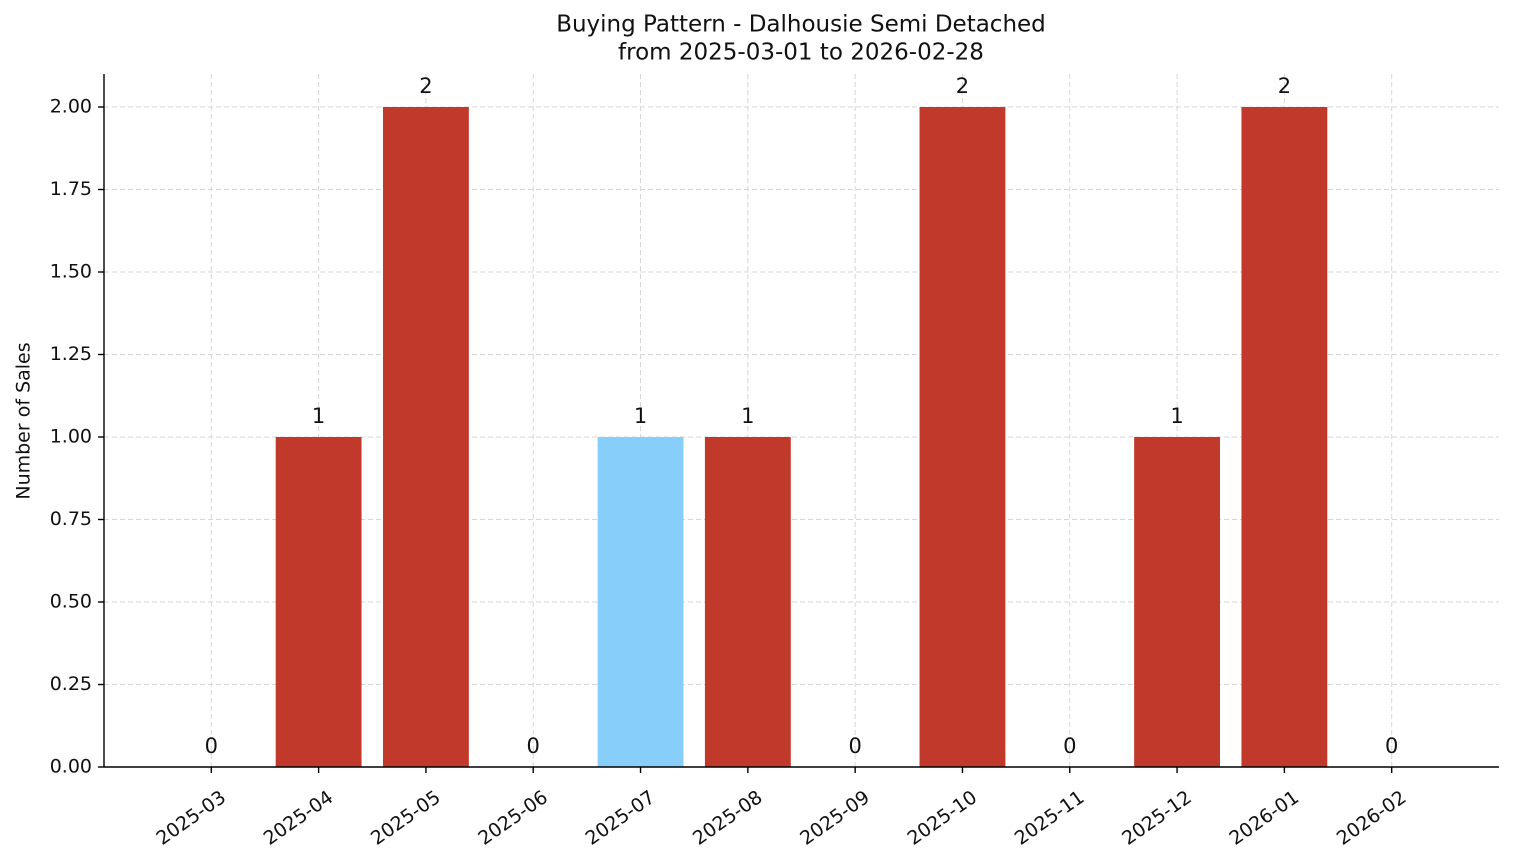  What do you see at coordinates (299, 818) in the screenshot?
I see `x-tick-label: 2025-04` at bounding box center [299, 818].